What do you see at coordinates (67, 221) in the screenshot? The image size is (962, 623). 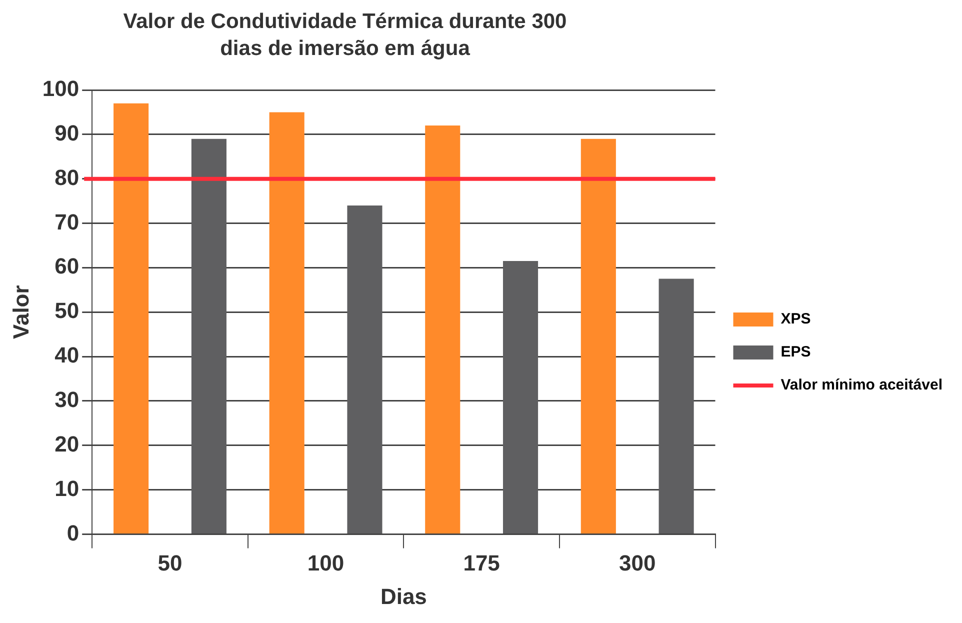 I see `y-tick-label: 70` at bounding box center [67, 221].